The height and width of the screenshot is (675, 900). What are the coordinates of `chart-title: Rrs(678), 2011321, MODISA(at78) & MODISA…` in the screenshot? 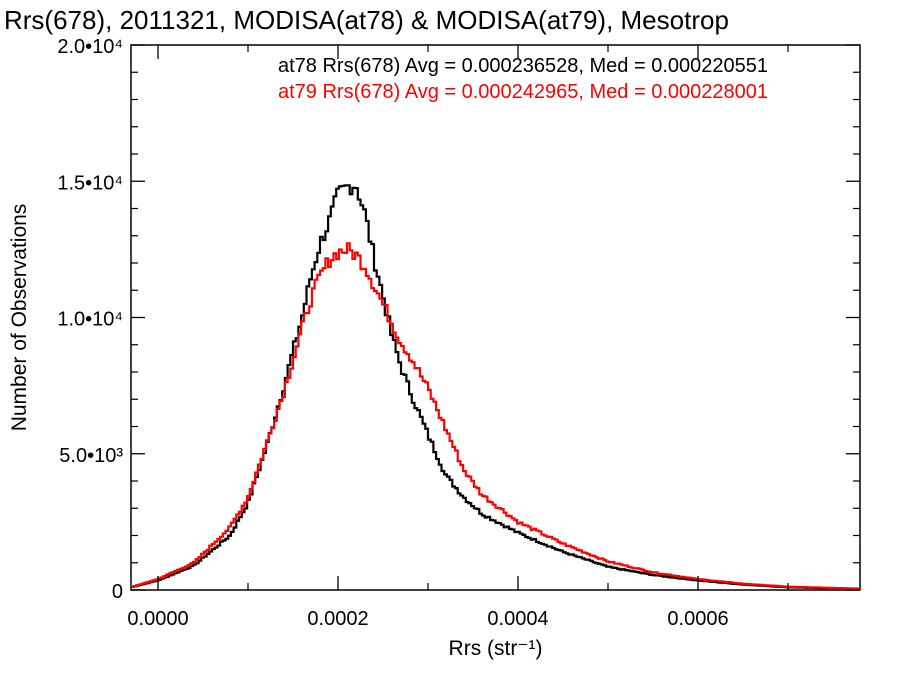 It's located at (366, 20).